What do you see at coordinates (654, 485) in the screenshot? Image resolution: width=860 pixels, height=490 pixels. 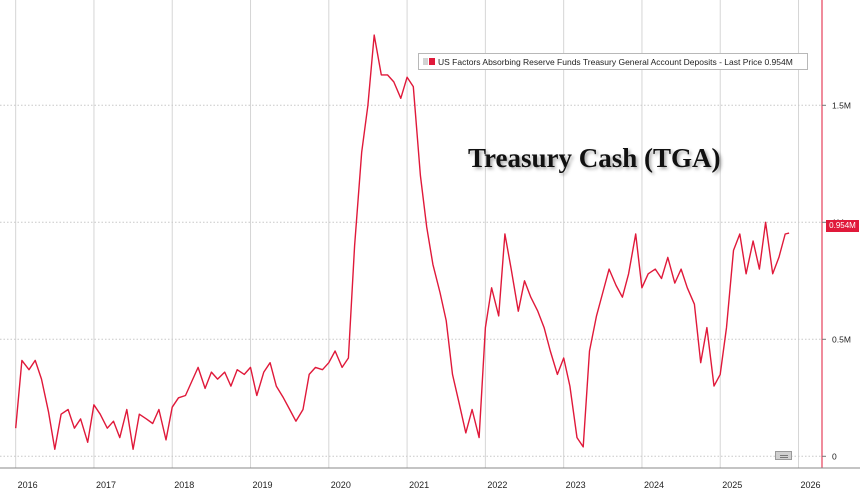 I see `x-tick-label: 2024` at bounding box center [654, 485].